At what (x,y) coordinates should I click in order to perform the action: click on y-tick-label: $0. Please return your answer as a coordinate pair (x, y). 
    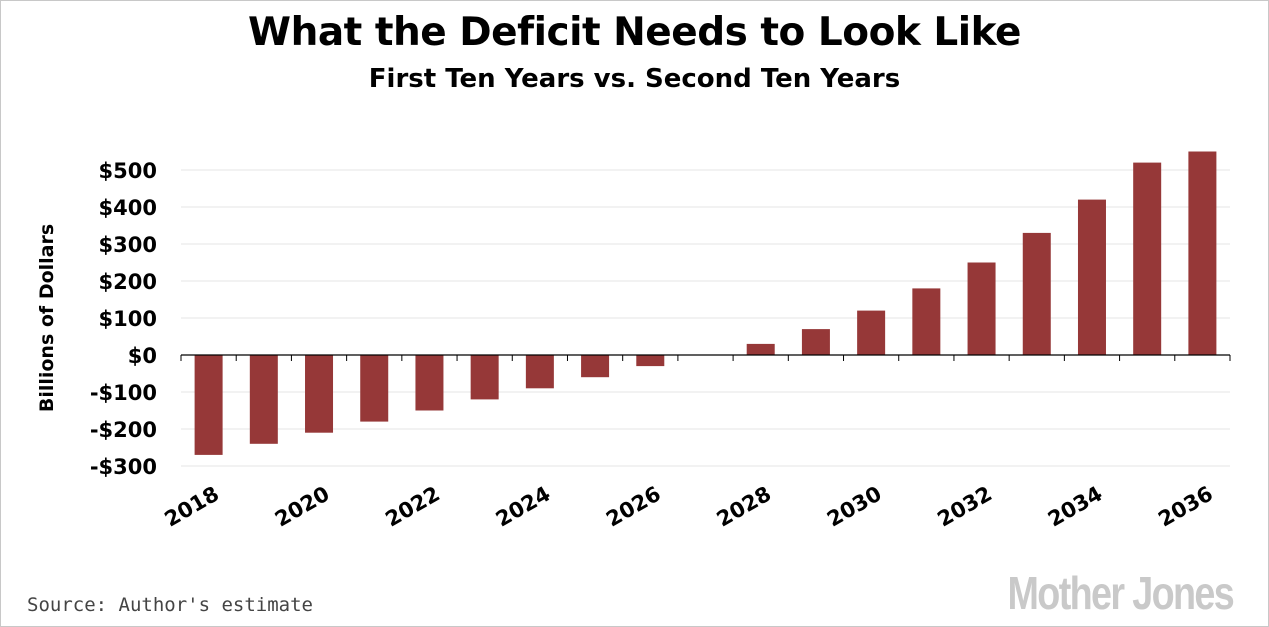
    Looking at the image, I should click on (142, 356).